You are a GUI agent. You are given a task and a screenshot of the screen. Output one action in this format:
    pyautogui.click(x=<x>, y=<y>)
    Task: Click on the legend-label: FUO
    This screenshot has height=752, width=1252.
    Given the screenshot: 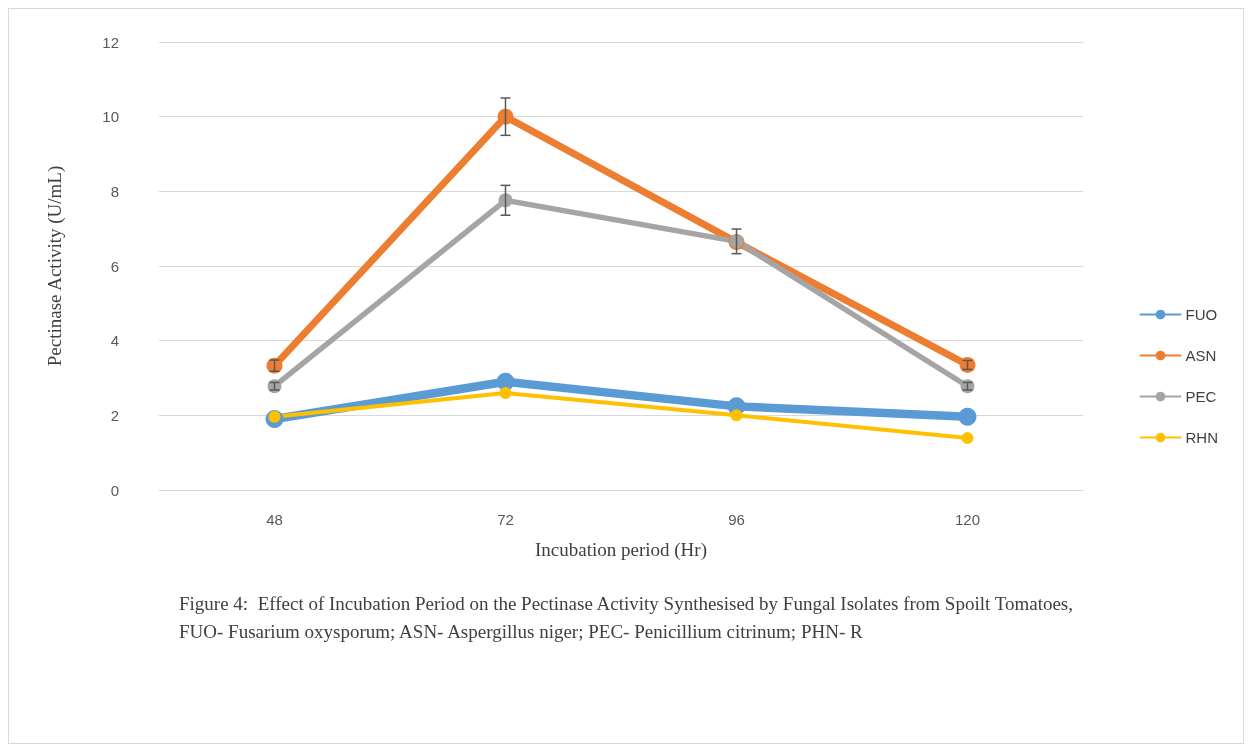 What is the action you would take?
    pyautogui.click(x=1201, y=314)
    